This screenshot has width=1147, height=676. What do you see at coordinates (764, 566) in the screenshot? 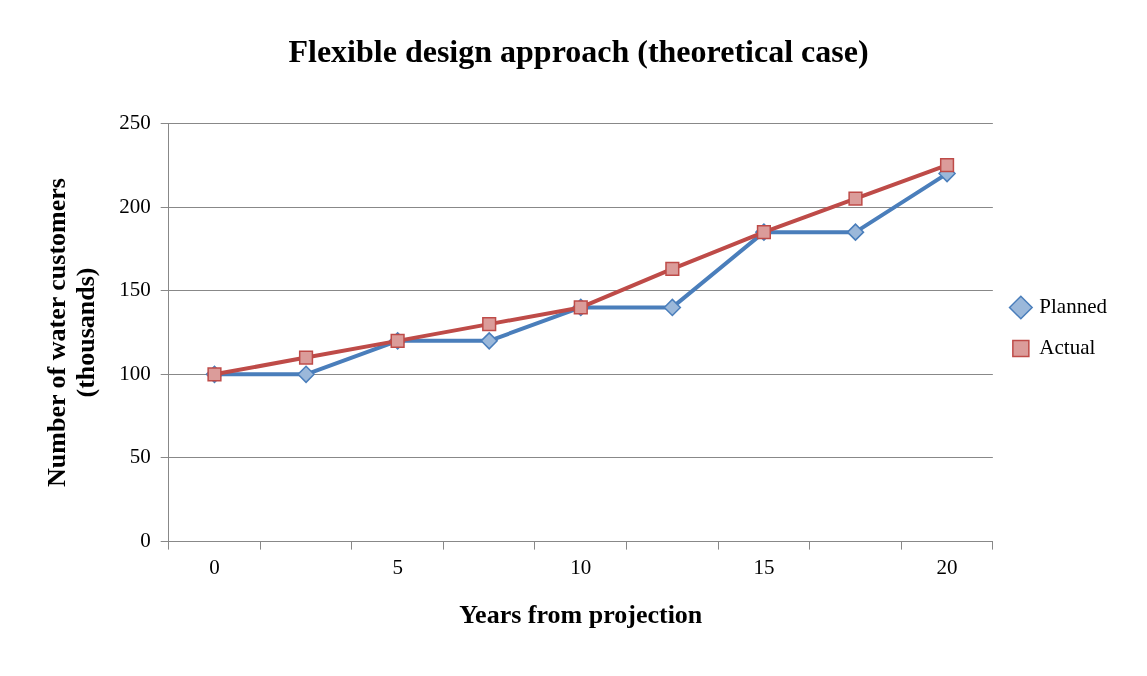
I see `x-tick-label: 15` at bounding box center [764, 566].